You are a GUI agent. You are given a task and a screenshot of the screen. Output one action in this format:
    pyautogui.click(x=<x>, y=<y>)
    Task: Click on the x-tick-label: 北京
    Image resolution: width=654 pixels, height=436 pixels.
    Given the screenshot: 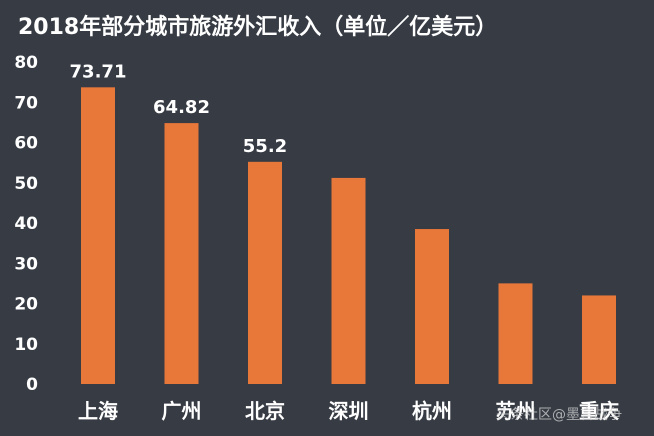 What is the action you would take?
    pyautogui.click(x=265, y=411)
    